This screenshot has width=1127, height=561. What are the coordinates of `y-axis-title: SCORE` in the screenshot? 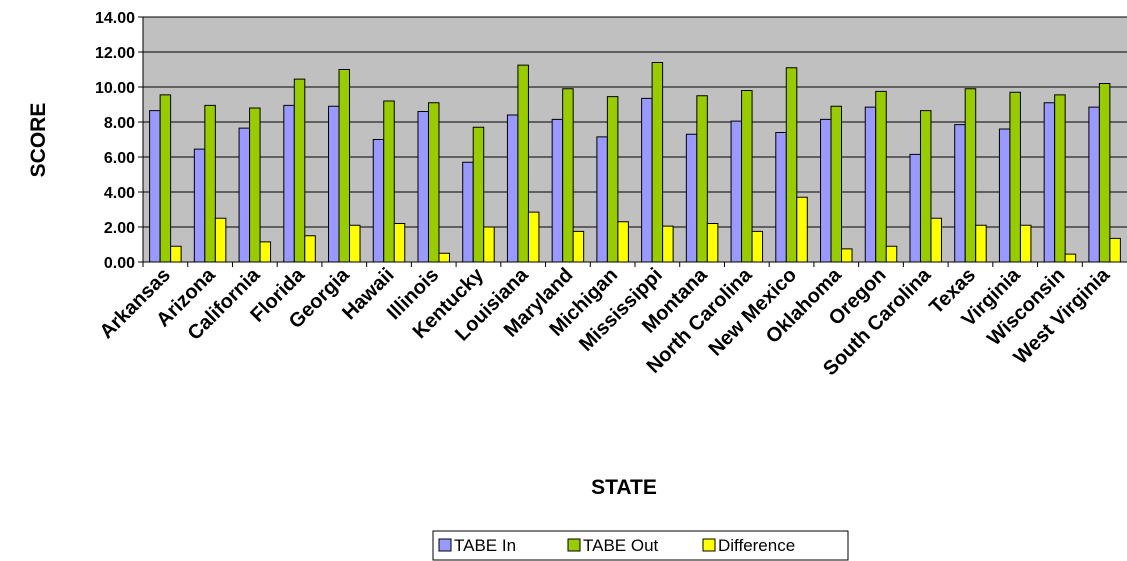 It's located at (38, 140).